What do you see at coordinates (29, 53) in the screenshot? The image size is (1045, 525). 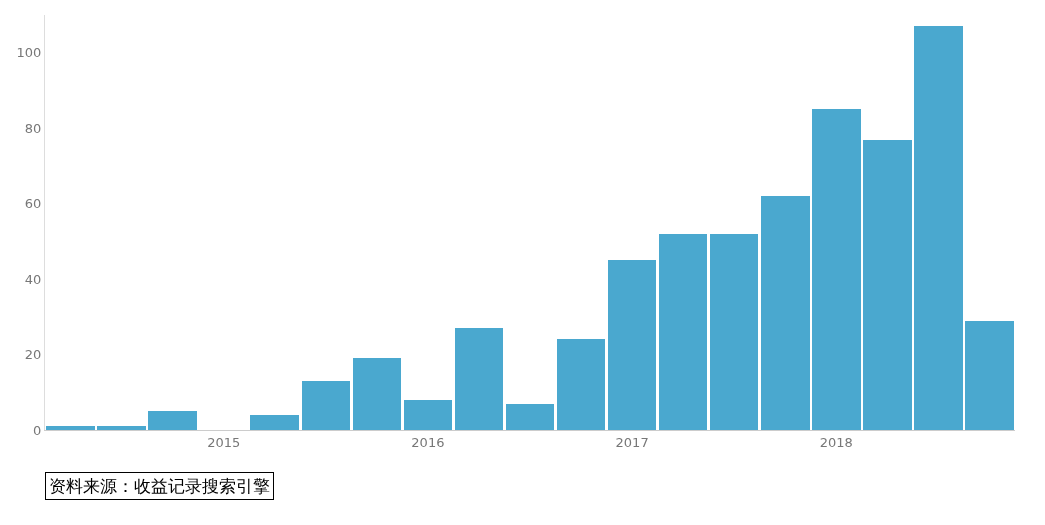 I see `y-tick-label: 100` at bounding box center [29, 53].